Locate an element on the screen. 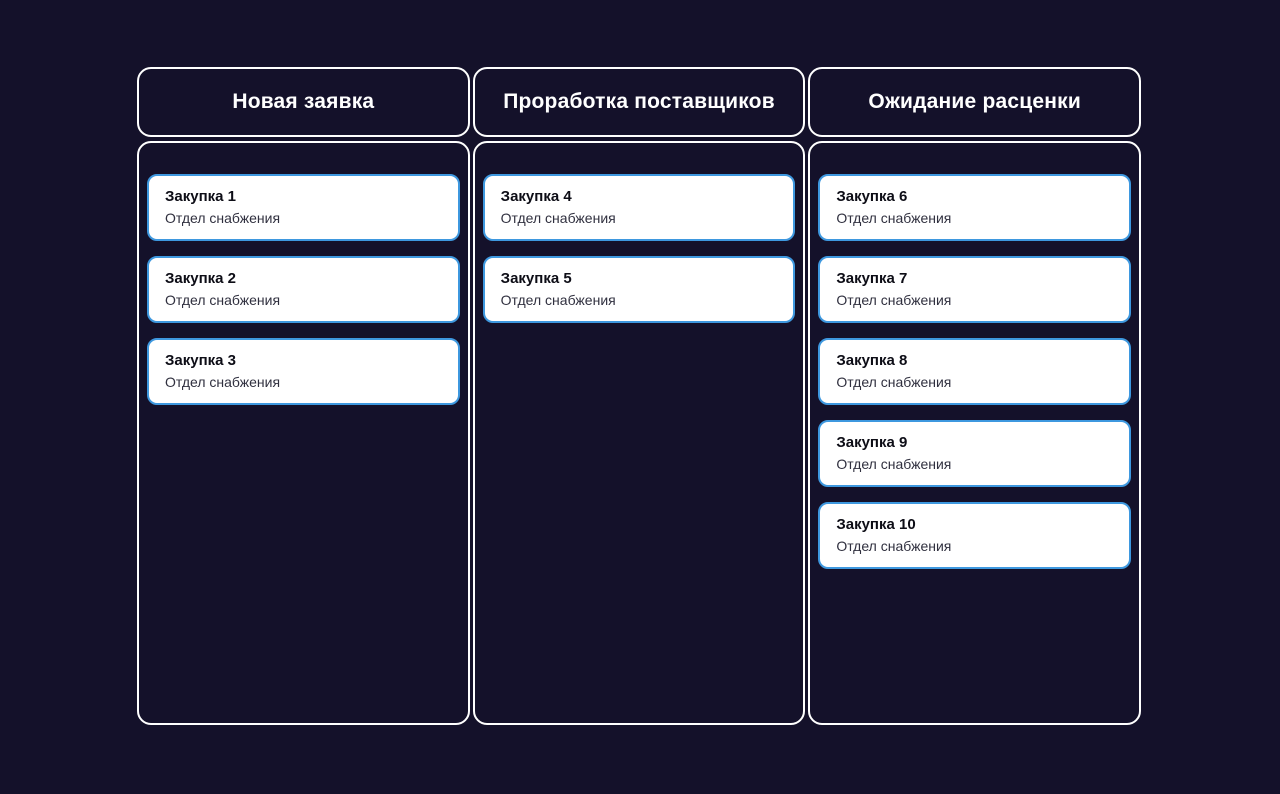 The width and height of the screenshot is (1280, 794). column-header: Проработка поставщиков is located at coordinates (639, 102).